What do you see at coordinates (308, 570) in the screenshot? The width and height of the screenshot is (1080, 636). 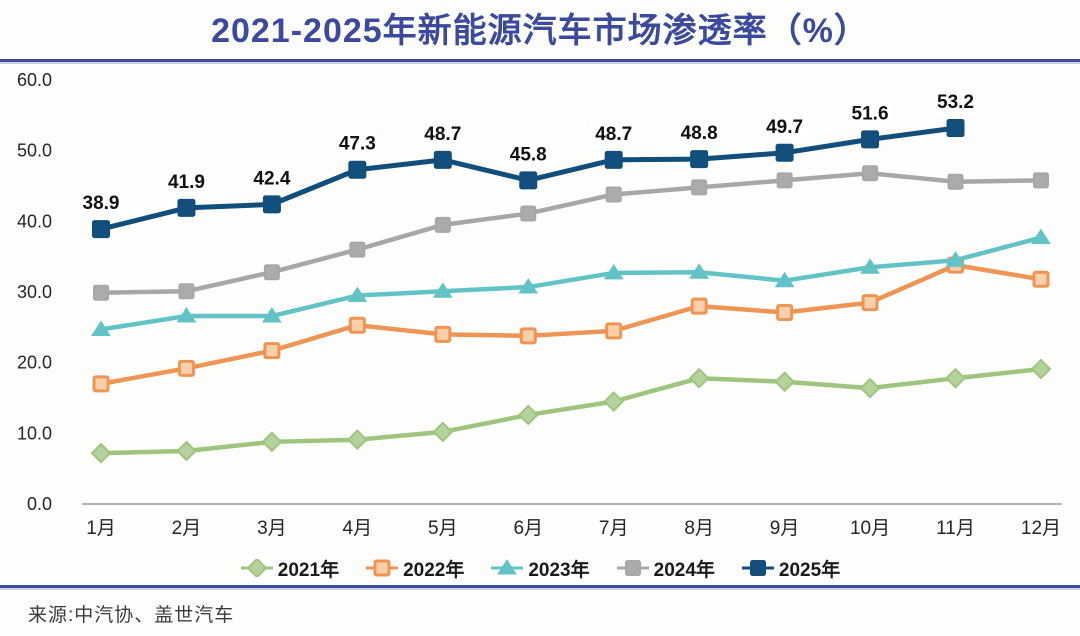 I see `legend-label: 2021年` at bounding box center [308, 570].